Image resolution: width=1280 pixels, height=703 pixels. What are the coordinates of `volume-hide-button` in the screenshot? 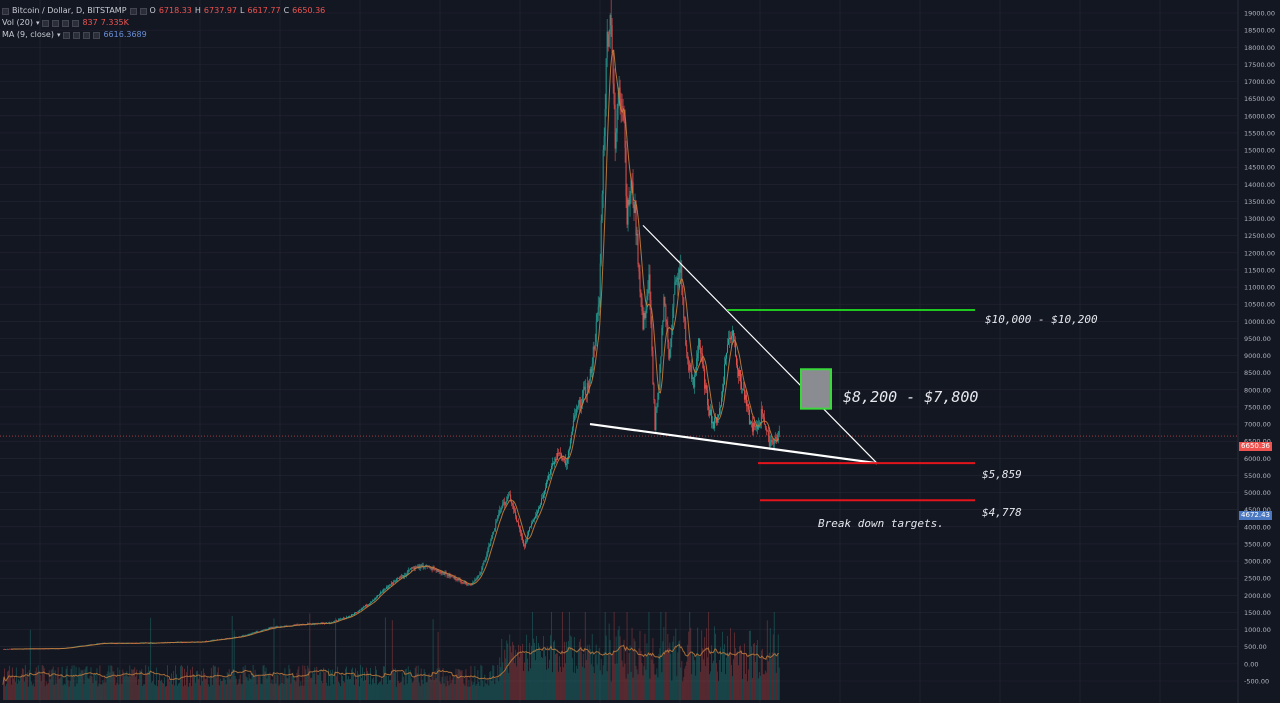 It's located at (46, 23).